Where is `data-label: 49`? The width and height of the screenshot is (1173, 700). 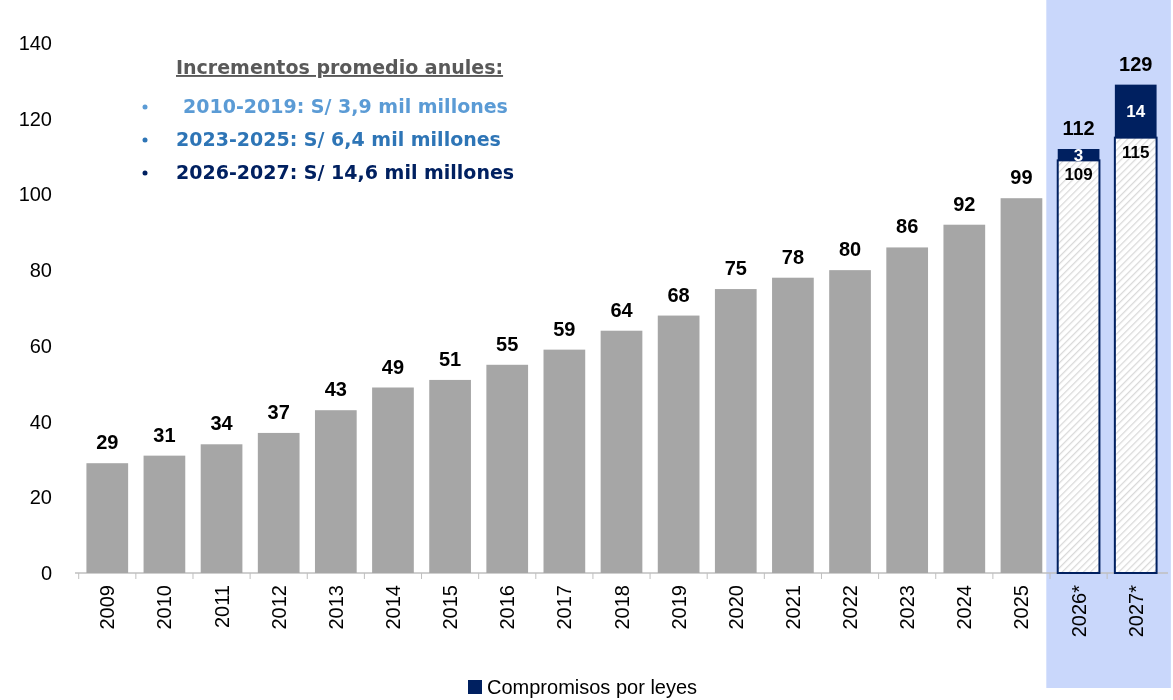
data-label: 49 is located at coordinates (393, 366).